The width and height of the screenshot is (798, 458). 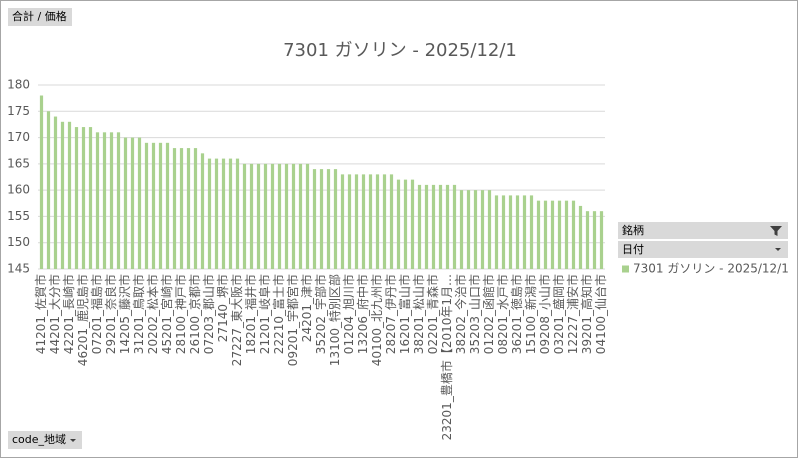 I want to click on x-tick-label: 03201_盛岡市, so click(x=558, y=314).